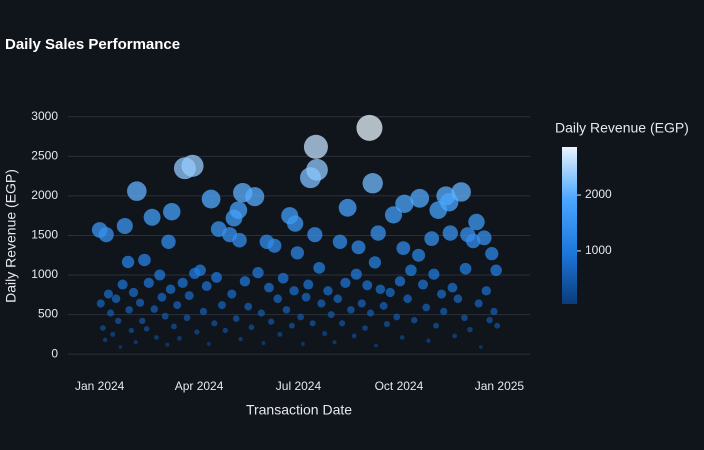  Describe the element at coordinates (598, 194) in the screenshot. I see `colorbar-tick-label: 2000` at that location.